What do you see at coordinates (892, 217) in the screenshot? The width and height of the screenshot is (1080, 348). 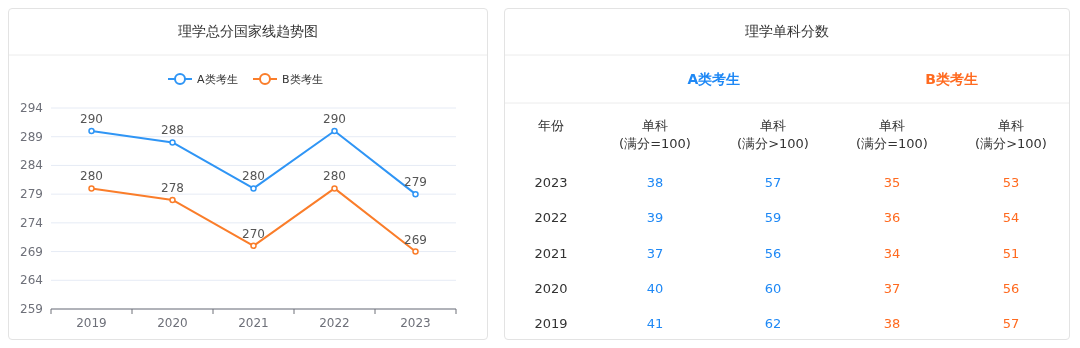 I see `data-label: 36` at bounding box center [892, 217].